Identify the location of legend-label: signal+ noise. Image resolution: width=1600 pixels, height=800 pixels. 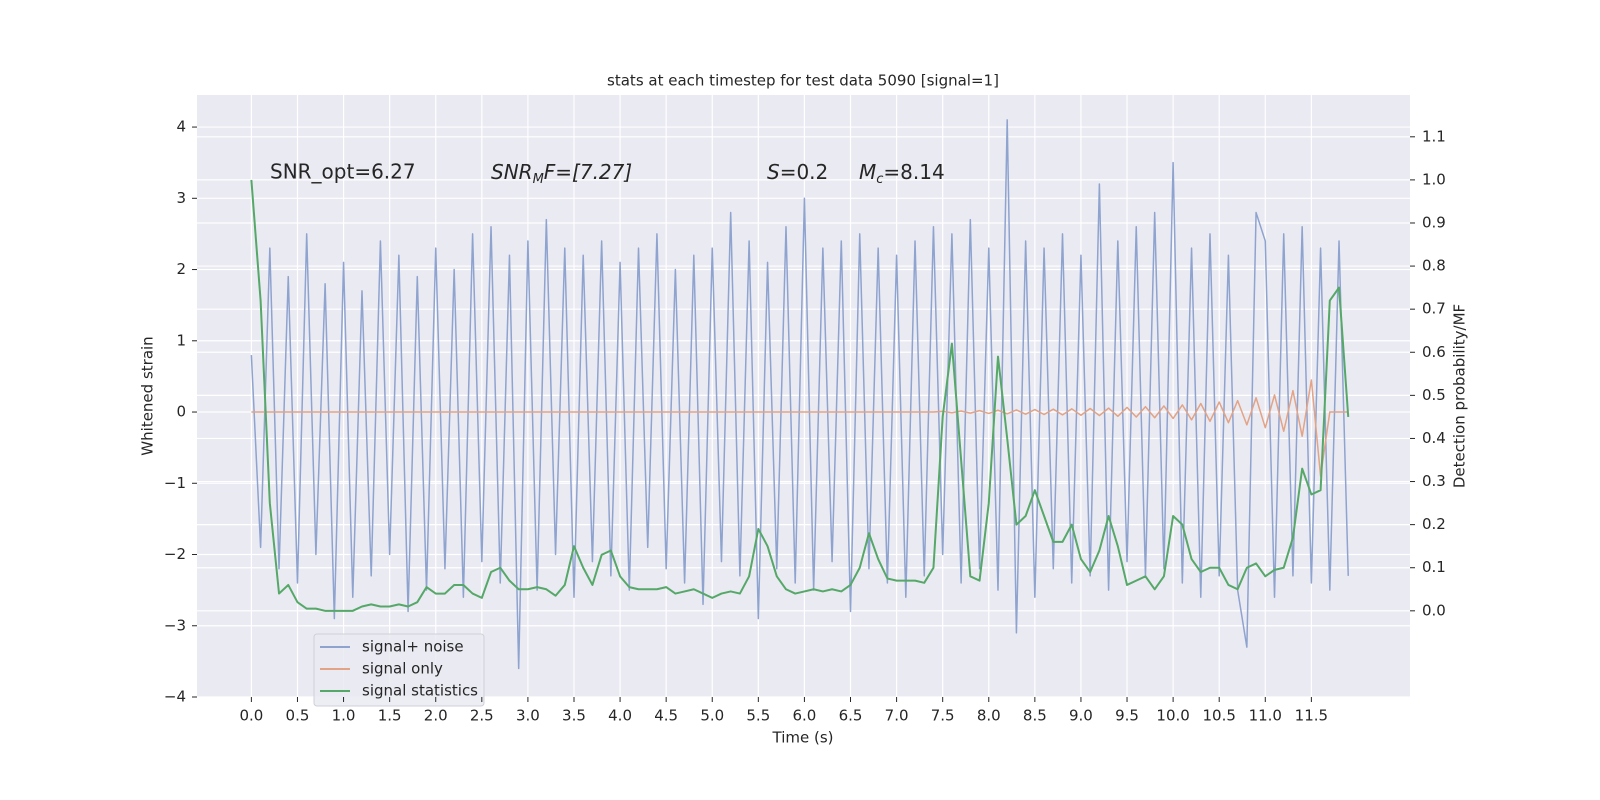
(413, 647).